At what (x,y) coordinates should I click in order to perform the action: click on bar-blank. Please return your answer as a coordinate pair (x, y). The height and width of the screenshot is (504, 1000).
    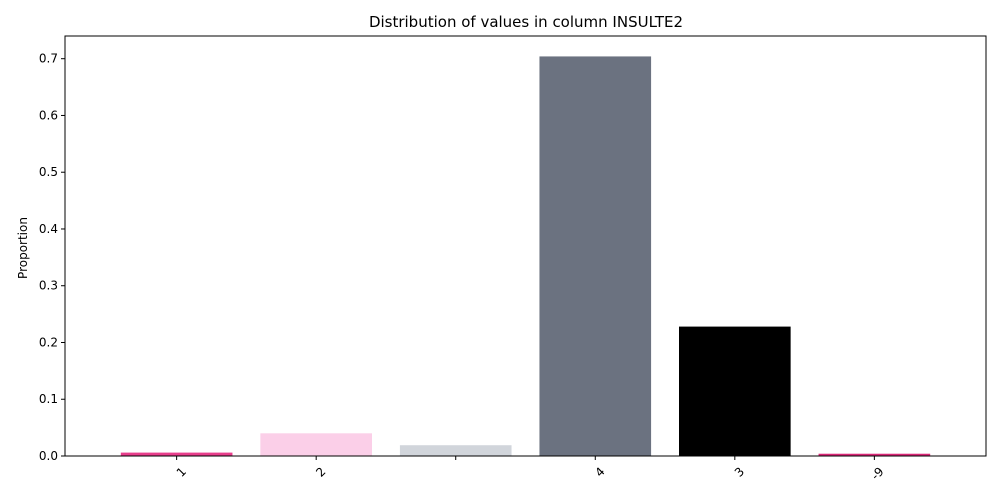
    Looking at the image, I should click on (455, 450).